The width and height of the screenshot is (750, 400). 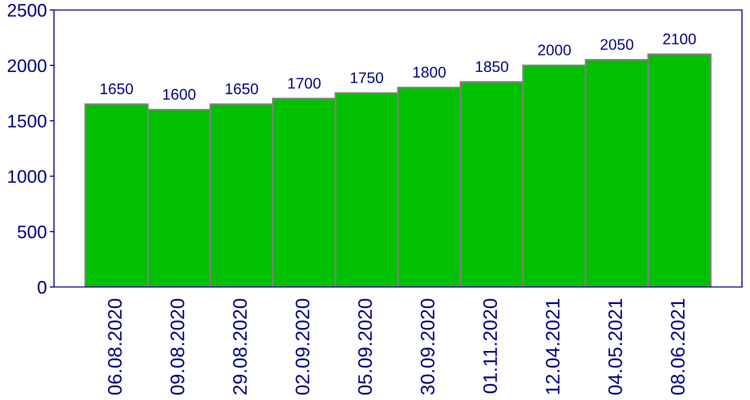 What do you see at coordinates (492, 66) in the screenshot?
I see `data-label: 1850` at bounding box center [492, 66].